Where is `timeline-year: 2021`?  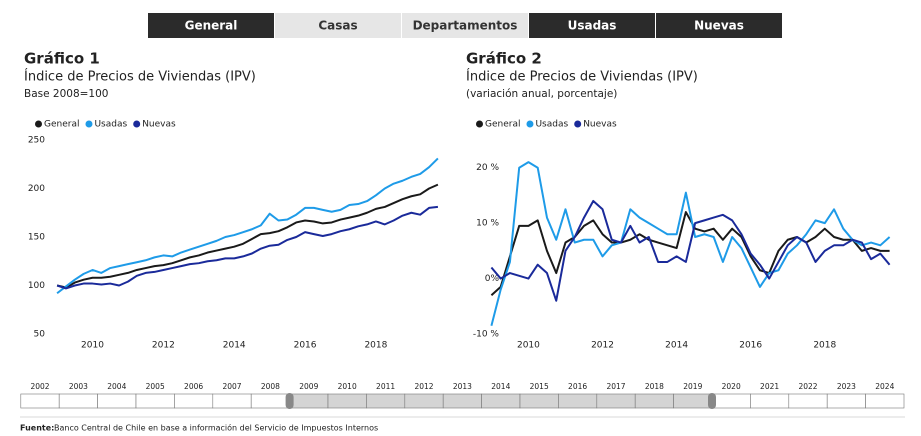
timeline-year: 2021 is located at coordinates (769, 386).